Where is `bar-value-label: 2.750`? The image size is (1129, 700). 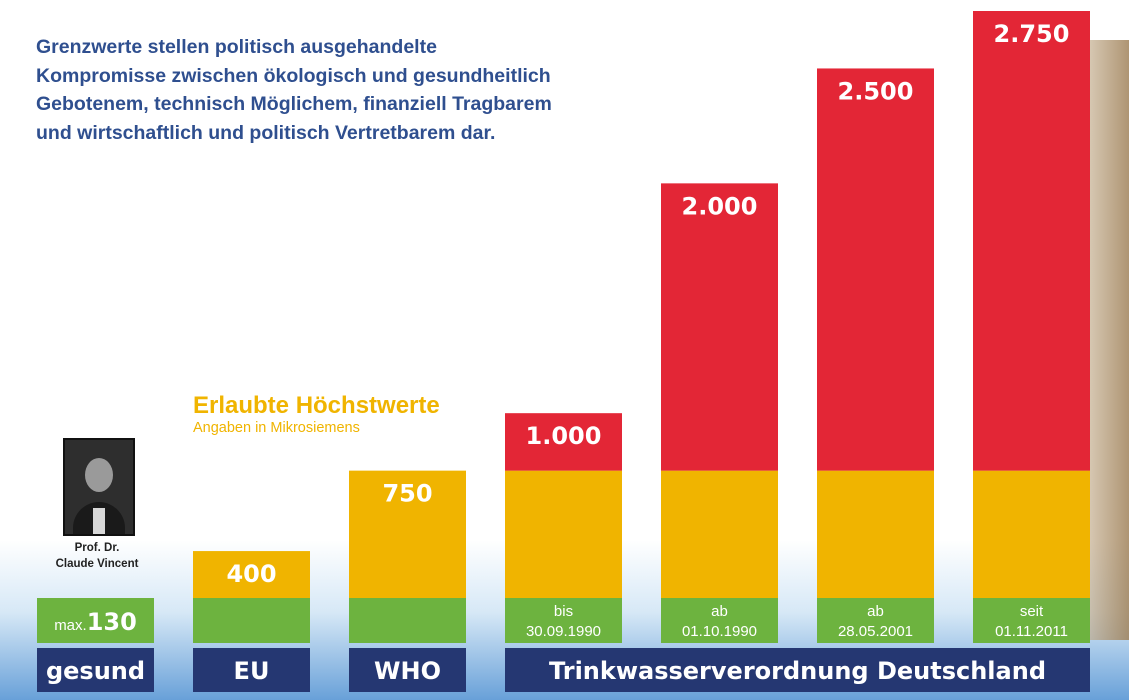 bar-value-label: 2.750 is located at coordinates (1032, 34).